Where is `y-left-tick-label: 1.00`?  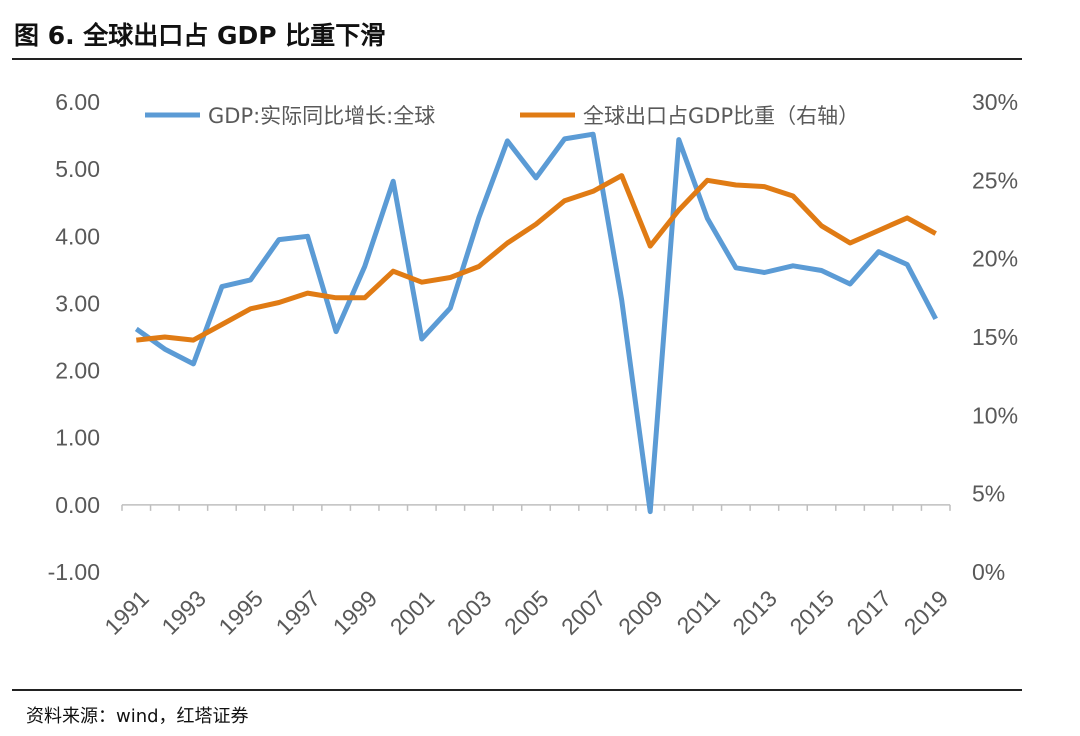
y-left-tick-label: 1.00 is located at coordinates (77, 438).